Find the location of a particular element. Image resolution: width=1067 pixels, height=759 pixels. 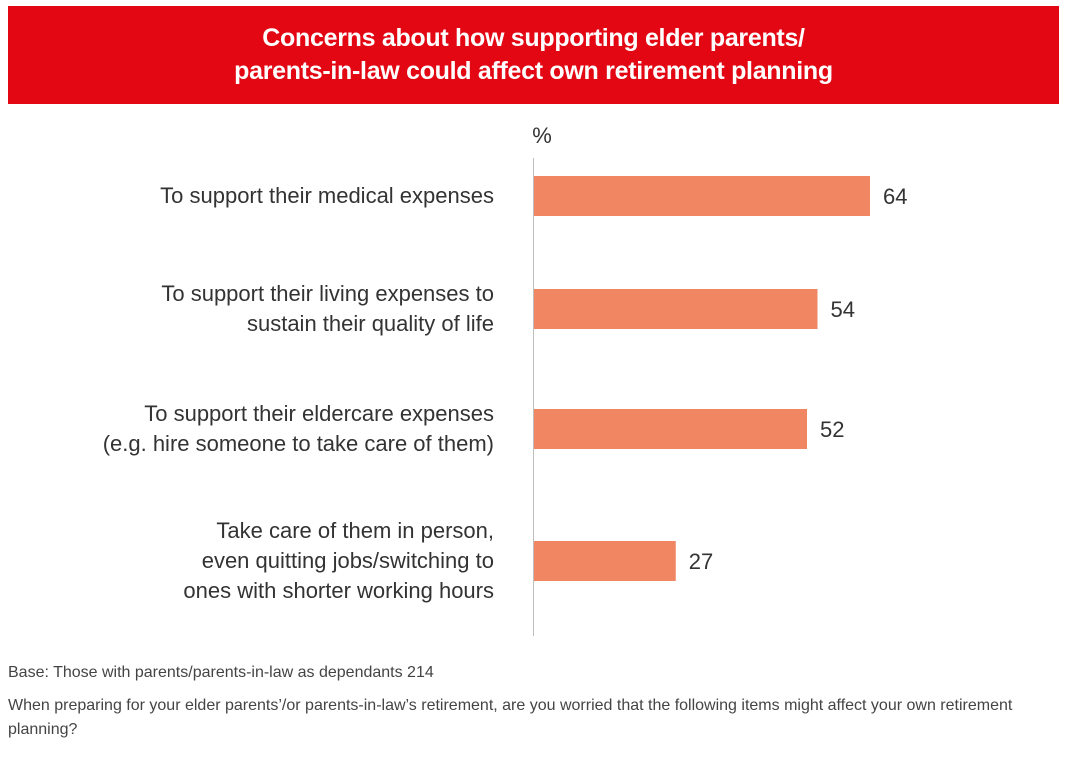

category-label-1-line-1: To support their medical expenses is located at coordinates (327, 195).